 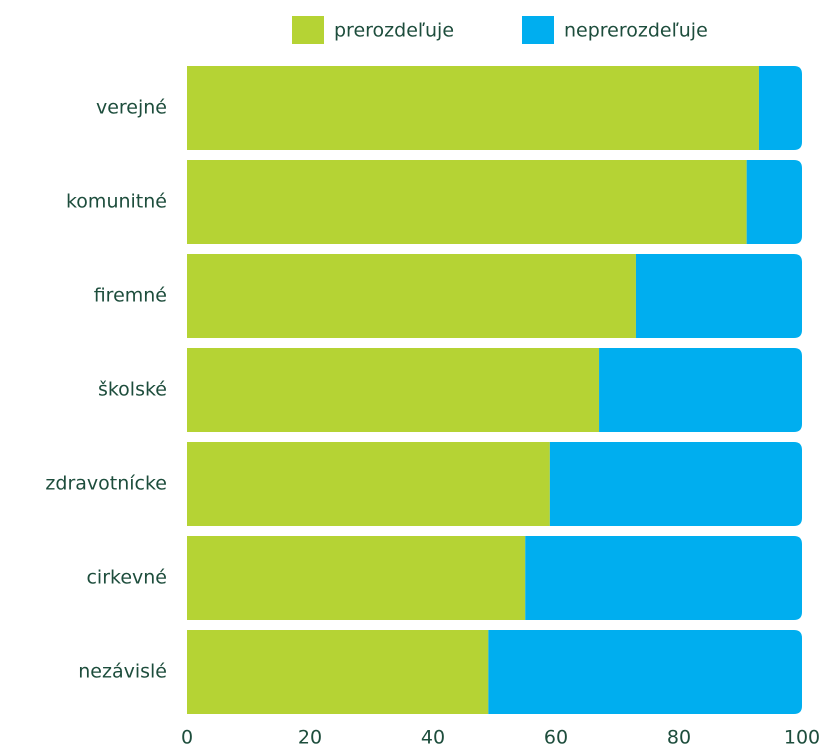 What do you see at coordinates (433, 736) in the screenshot?
I see `x-tick-label: 40` at bounding box center [433, 736].